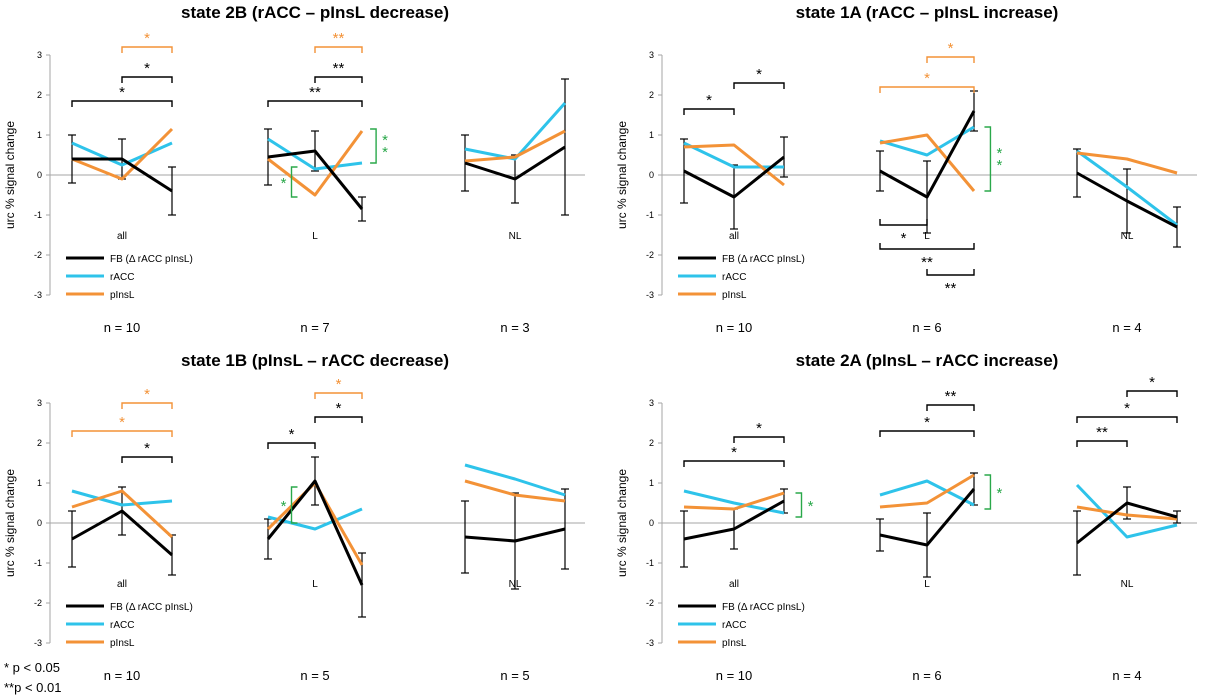  What do you see at coordinates (315, 12) in the screenshot?
I see `chart-title: state 2B (rACC – pInsL decrease)` at bounding box center [315, 12].